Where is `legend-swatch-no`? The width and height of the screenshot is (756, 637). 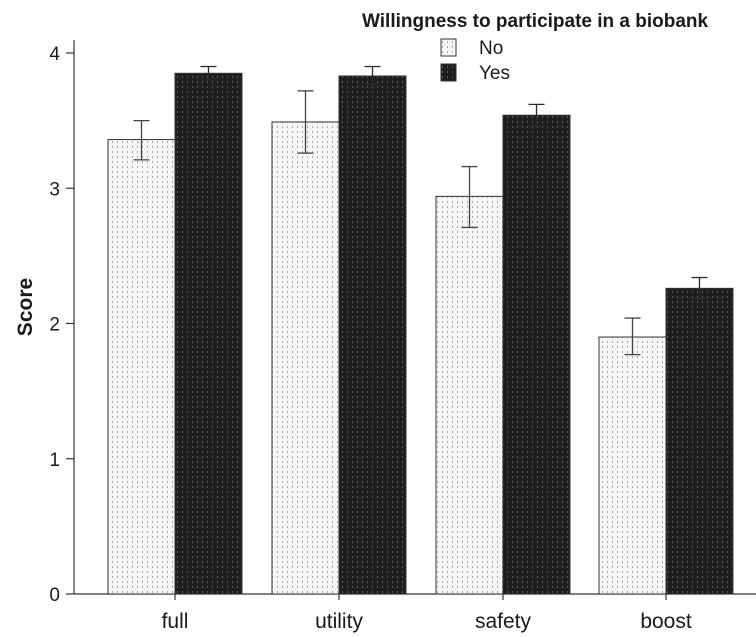 legend-swatch-no is located at coordinates (448, 47).